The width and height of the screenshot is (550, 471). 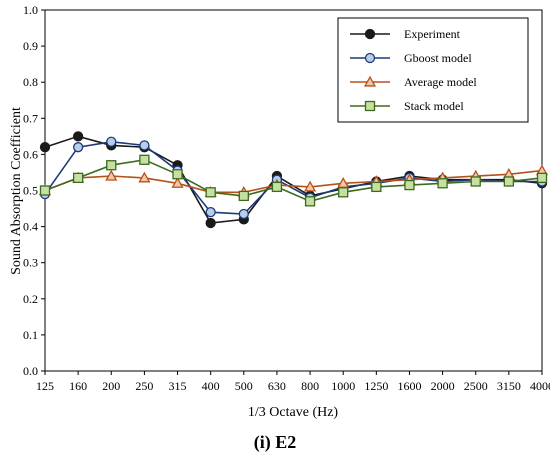 What do you see at coordinates (30, 227) in the screenshot?
I see `y-tick-label: 0.4` at bounding box center [30, 227].